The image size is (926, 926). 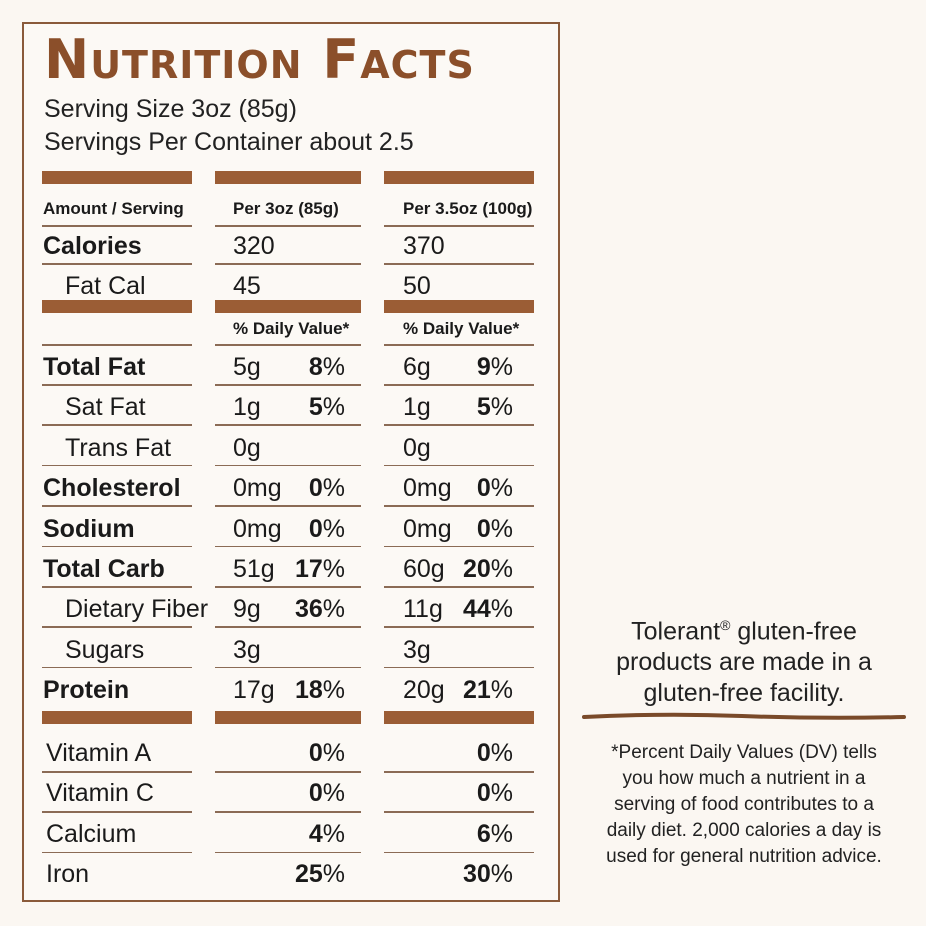 What do you see at coordinates (105, 286) in the screenshot?
I see `fat-cal-label: Fat Cal` at bounding box center [105, 286].